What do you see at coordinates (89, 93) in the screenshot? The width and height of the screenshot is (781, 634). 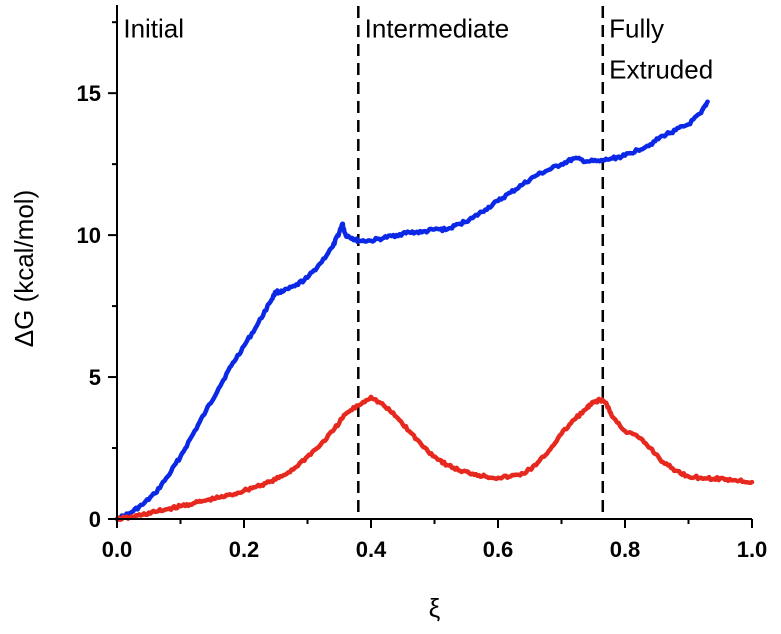 I see `y-tick-label: 15` at bounding box center [89, 93].